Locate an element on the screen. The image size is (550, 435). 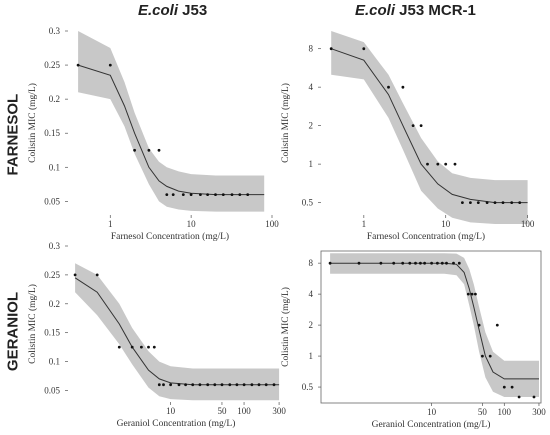
row-title-farnesol: FARNESOL is located at coordinates (13, 134).